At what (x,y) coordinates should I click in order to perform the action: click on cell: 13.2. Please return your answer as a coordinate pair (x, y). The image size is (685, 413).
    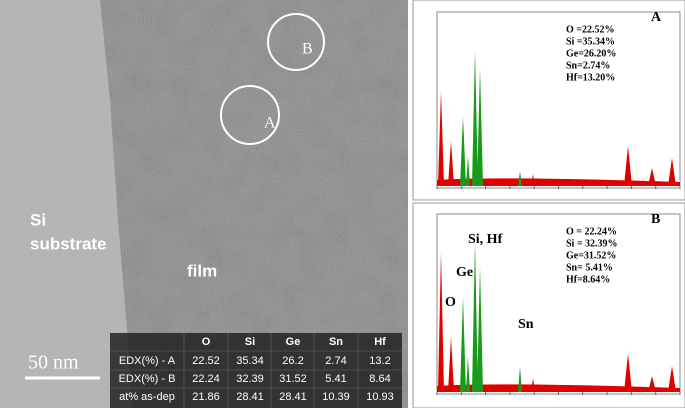
    Looking at the image, I should click on (379, 361).